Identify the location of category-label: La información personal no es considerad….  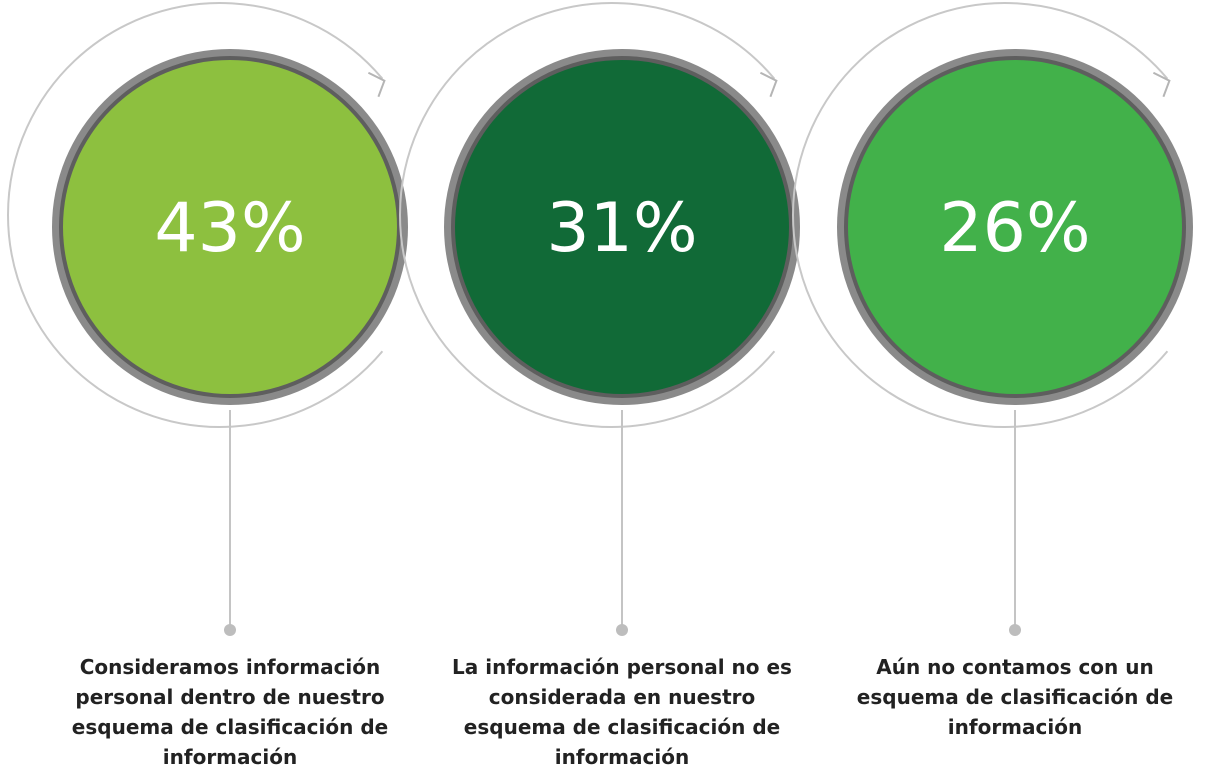
(622, 712).